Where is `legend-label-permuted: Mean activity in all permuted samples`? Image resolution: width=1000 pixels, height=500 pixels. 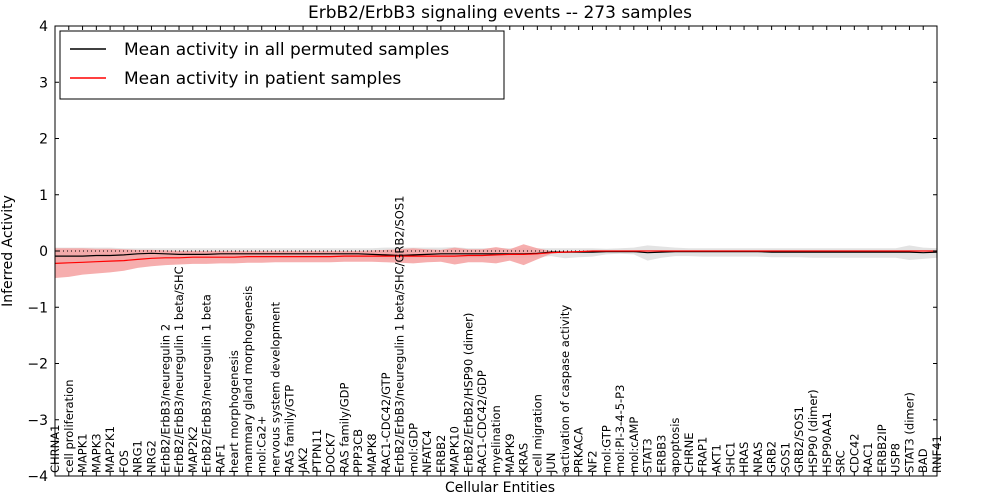
legend-label-permuted: Mean activity in all permuted samples is located at coordinates (286, 50).